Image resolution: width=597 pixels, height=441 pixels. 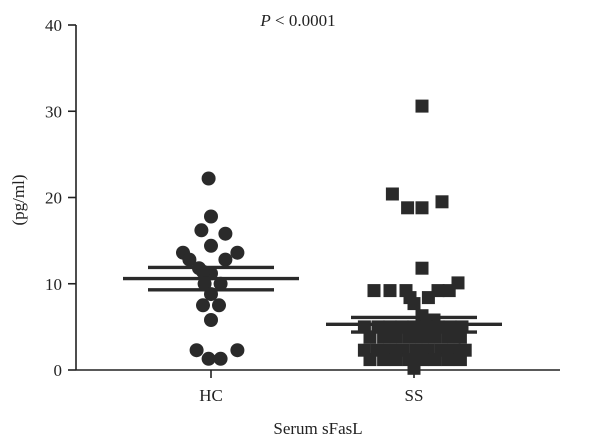 What do you see at coordinates (303, 20) in the screenshot?
I see `p-value-text: < 0.0001` at bounding box center [303, 20].